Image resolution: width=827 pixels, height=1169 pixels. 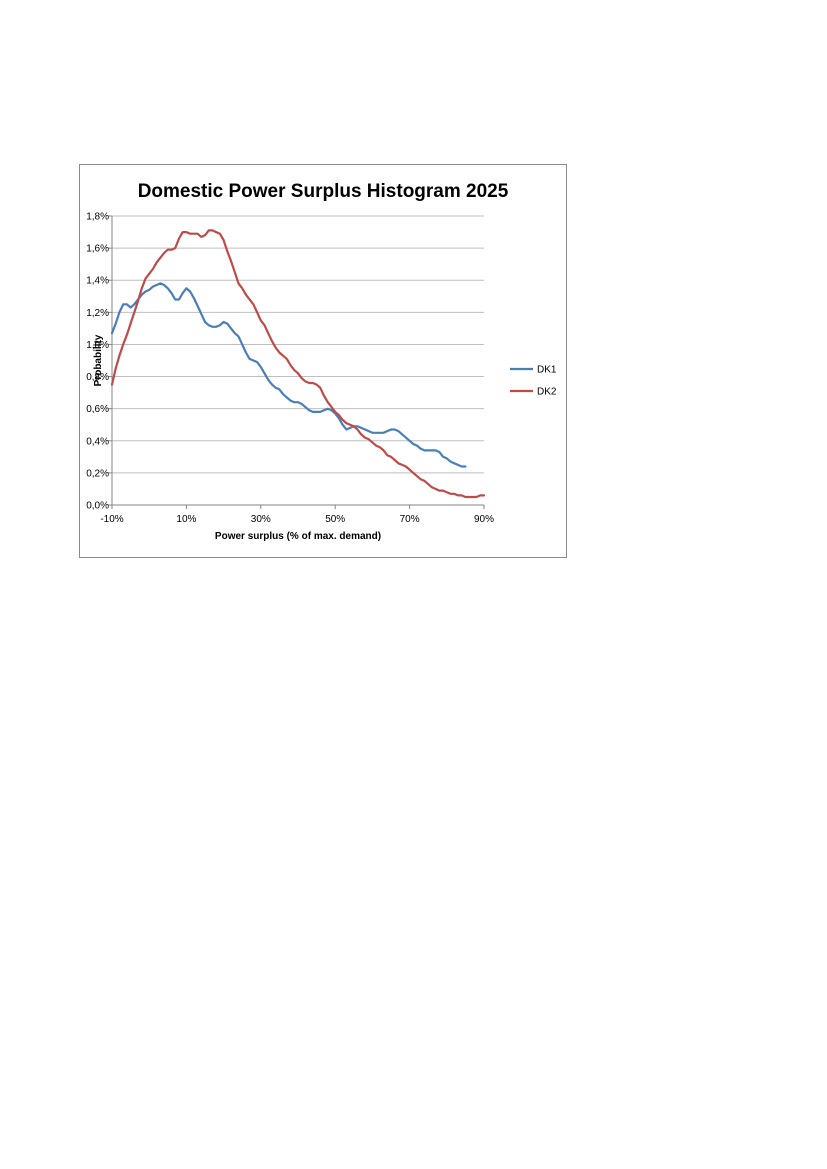 I want to click on series-line-dk1, so click(x=288, y=375).